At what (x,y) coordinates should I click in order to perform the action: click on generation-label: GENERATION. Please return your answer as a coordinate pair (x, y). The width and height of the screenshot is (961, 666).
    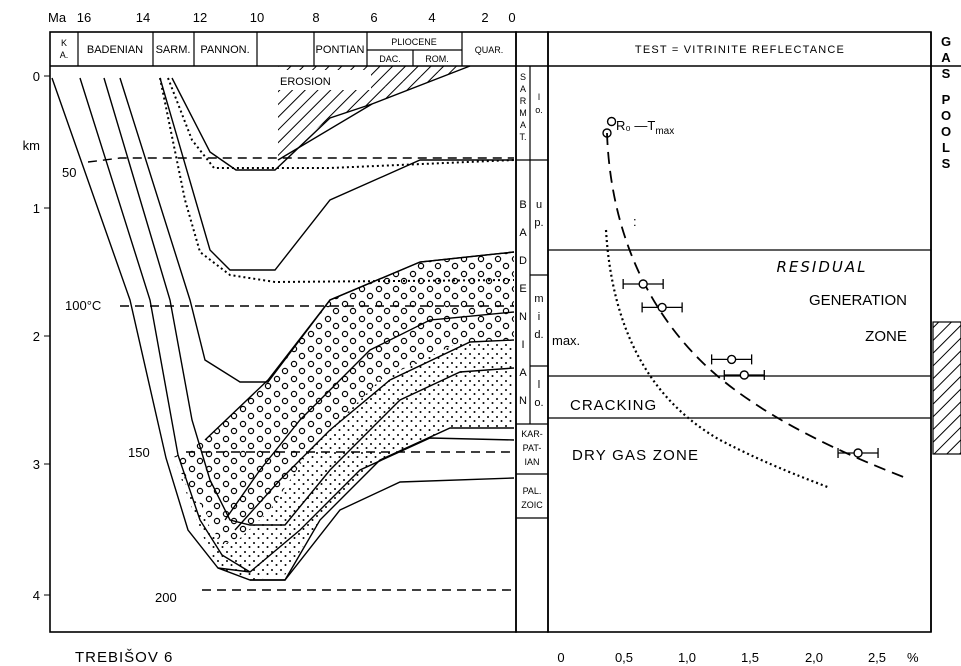
    Looking at the image, I should click on (858, 300).